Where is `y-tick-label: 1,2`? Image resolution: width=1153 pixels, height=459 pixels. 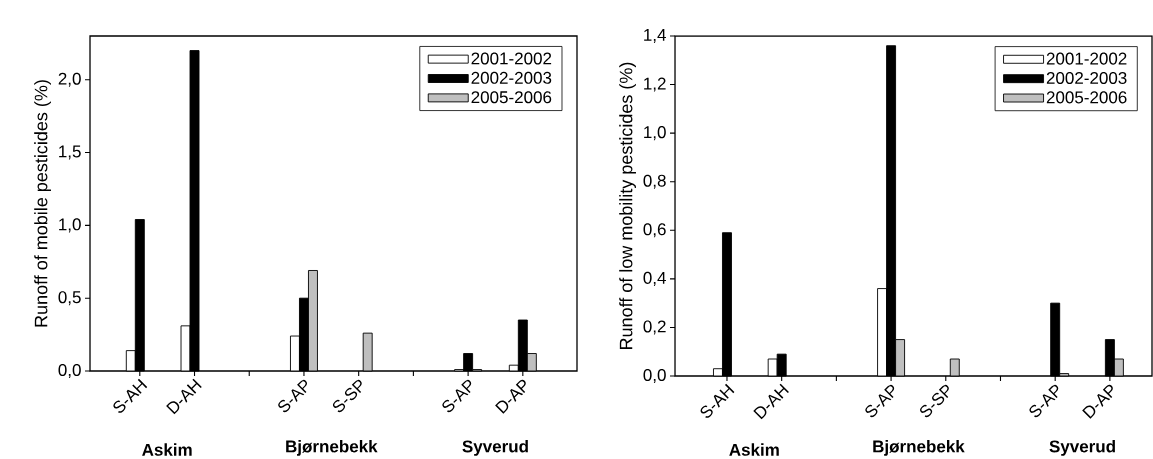
y-tick-label: 1,2 is located at coordinates (655, 84).